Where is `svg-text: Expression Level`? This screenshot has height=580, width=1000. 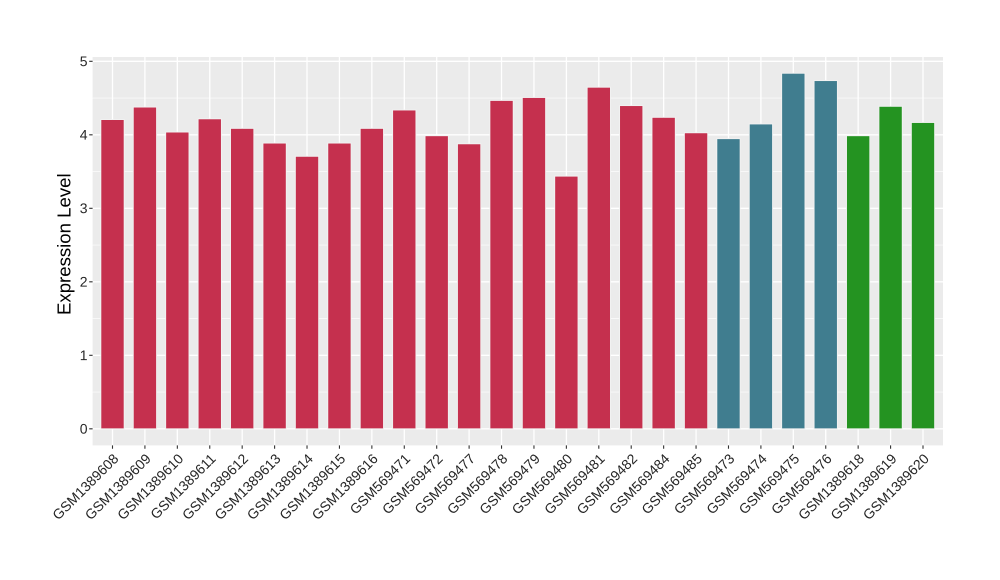
svg-text: Expression Level is located at coordinates (63, 244).